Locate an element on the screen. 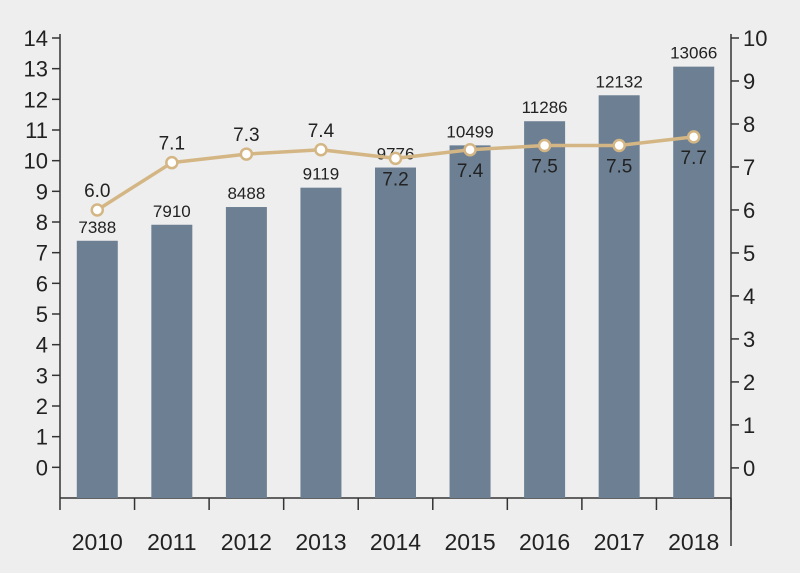  x-axis-tick-label: 2012 is located at coordinates (246, 542).